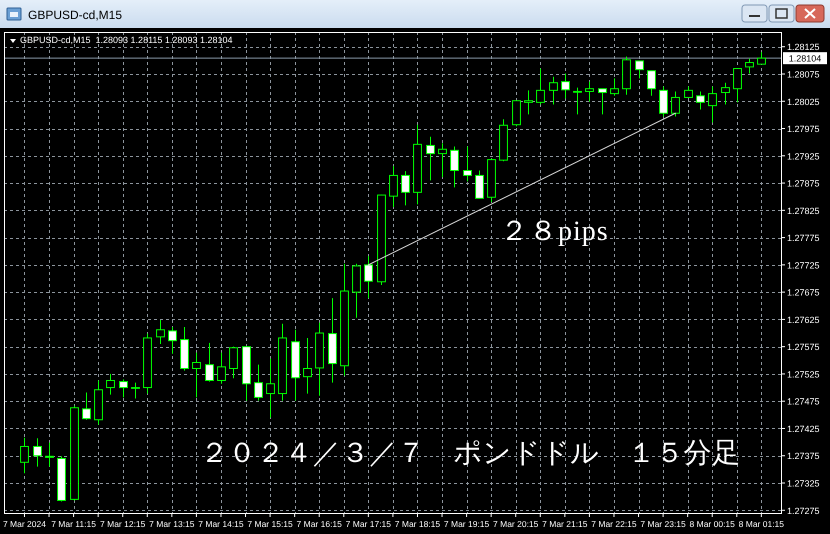  I want to click on y-tick-label: 1.27475, so click(803, 401).